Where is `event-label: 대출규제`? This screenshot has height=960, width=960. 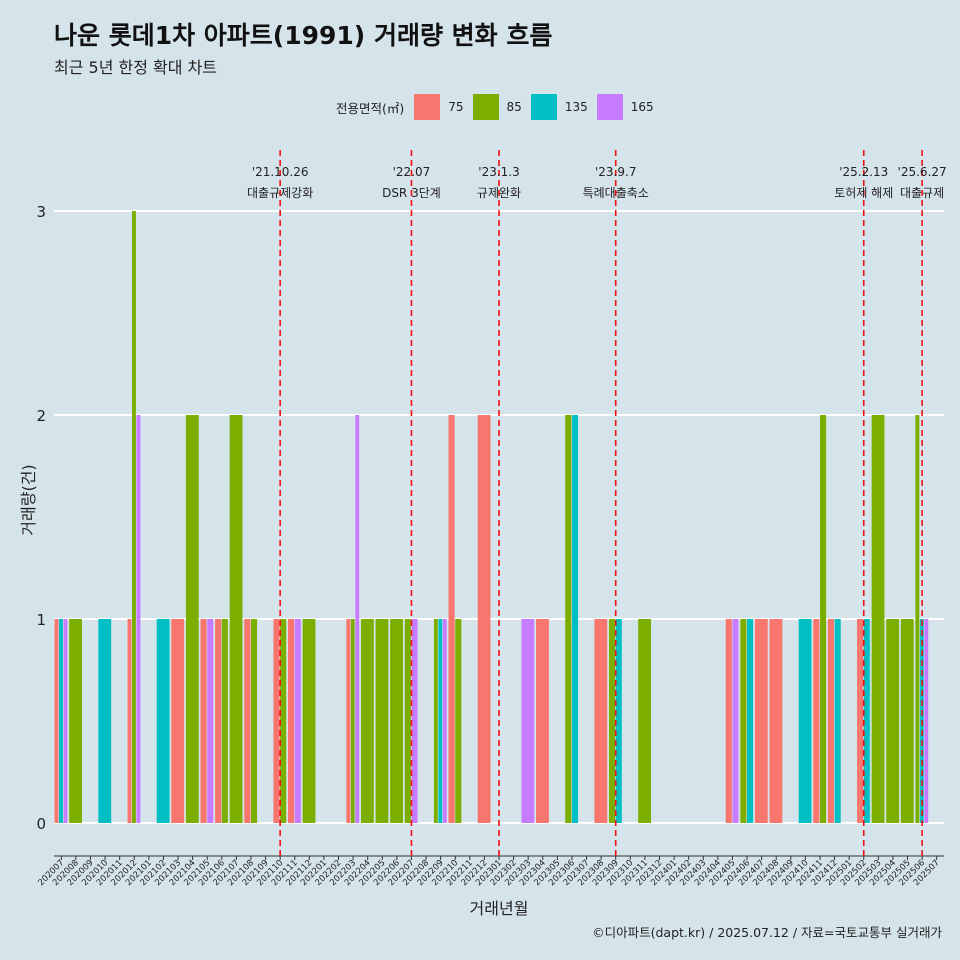
event-label: 대출규제 is located at coordinates (922, 193).